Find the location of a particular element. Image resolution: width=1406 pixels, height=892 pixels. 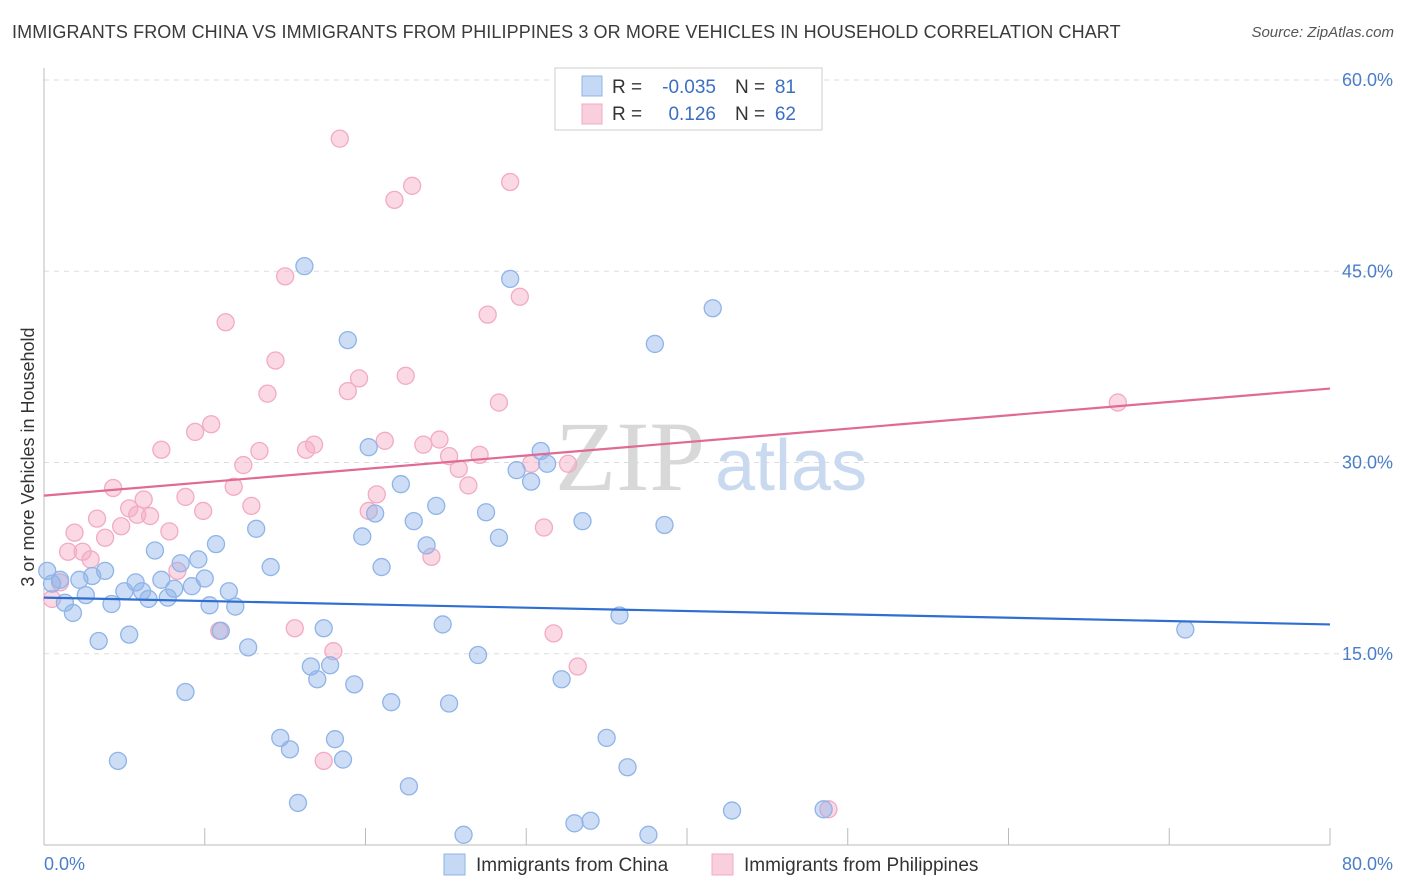

watermark-atlas: atlas is located at coordinates (791, 466).